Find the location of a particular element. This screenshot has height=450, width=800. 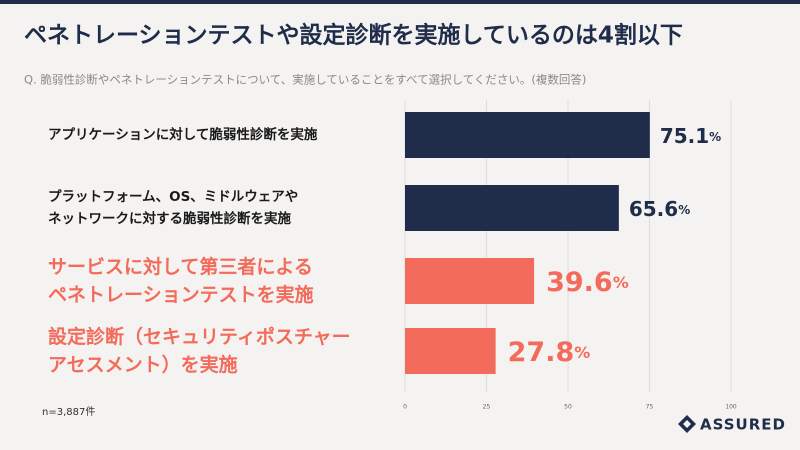

x-tick-label: 100 is located at coordinates (731, 407).